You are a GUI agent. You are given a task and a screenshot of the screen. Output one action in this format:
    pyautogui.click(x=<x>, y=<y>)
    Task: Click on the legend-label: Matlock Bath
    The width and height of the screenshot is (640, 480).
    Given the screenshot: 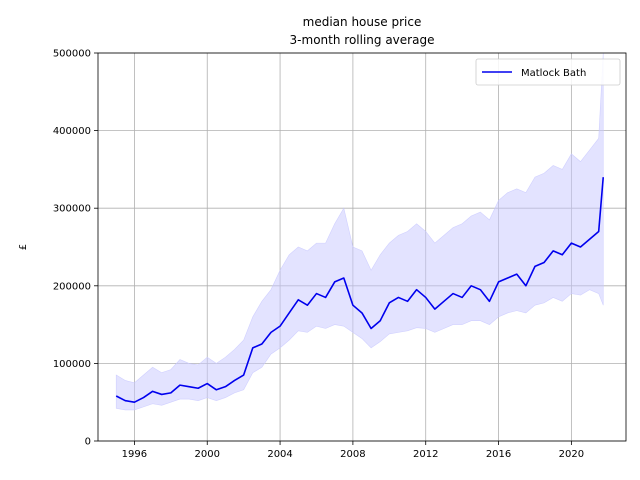 What is the action you would take?
    pyautogui.click(x=553, y=73)
    